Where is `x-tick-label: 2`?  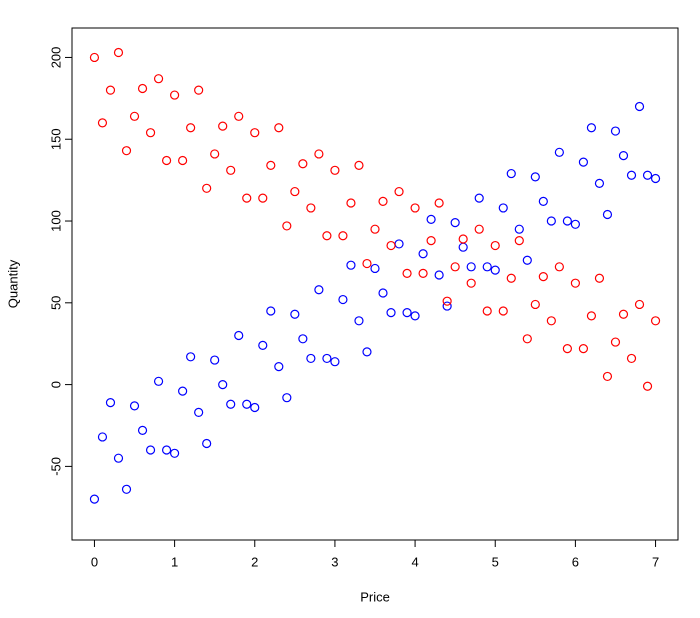
x-tick-label: 2 is located at coordinates (254, 561).